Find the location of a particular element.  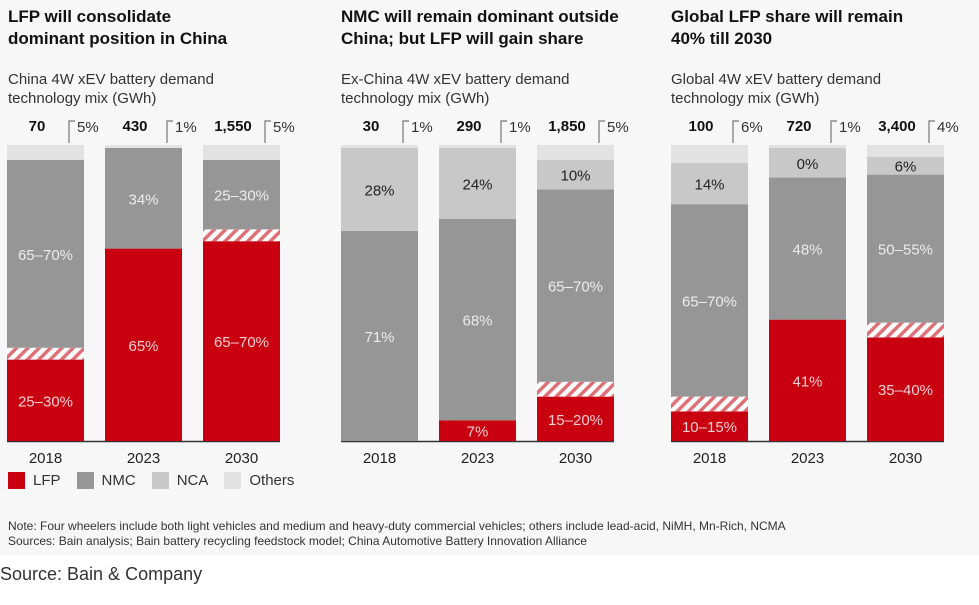

segment-label: 7% is located at coordinates (478, 432).